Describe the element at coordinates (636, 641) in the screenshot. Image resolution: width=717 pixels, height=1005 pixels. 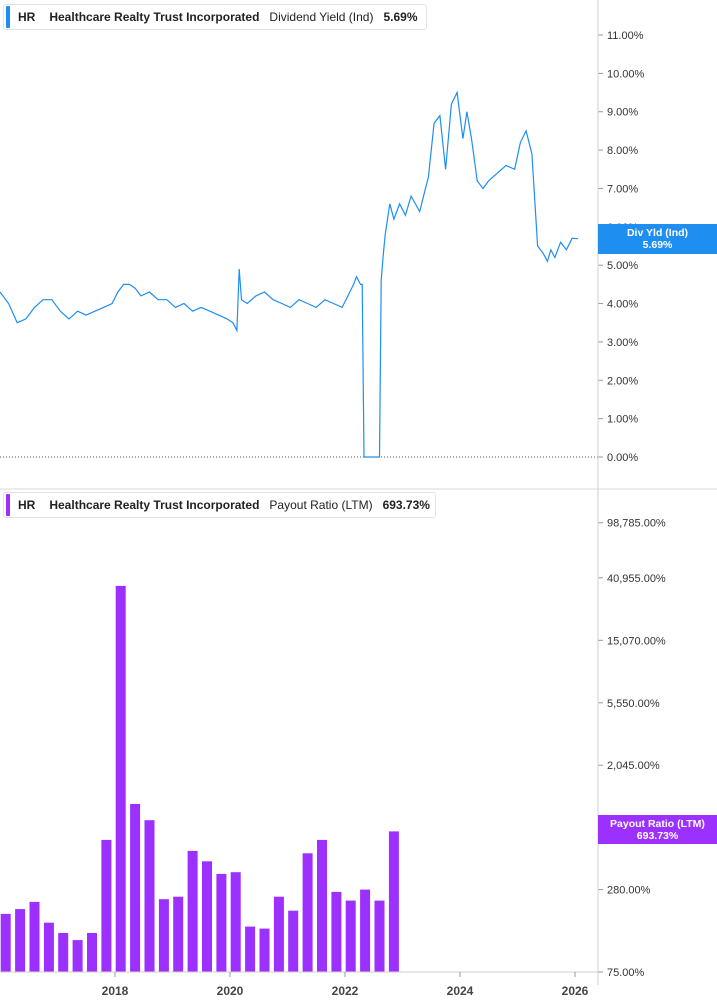
I see `y-tick-label: 15,070.00%` at that location.